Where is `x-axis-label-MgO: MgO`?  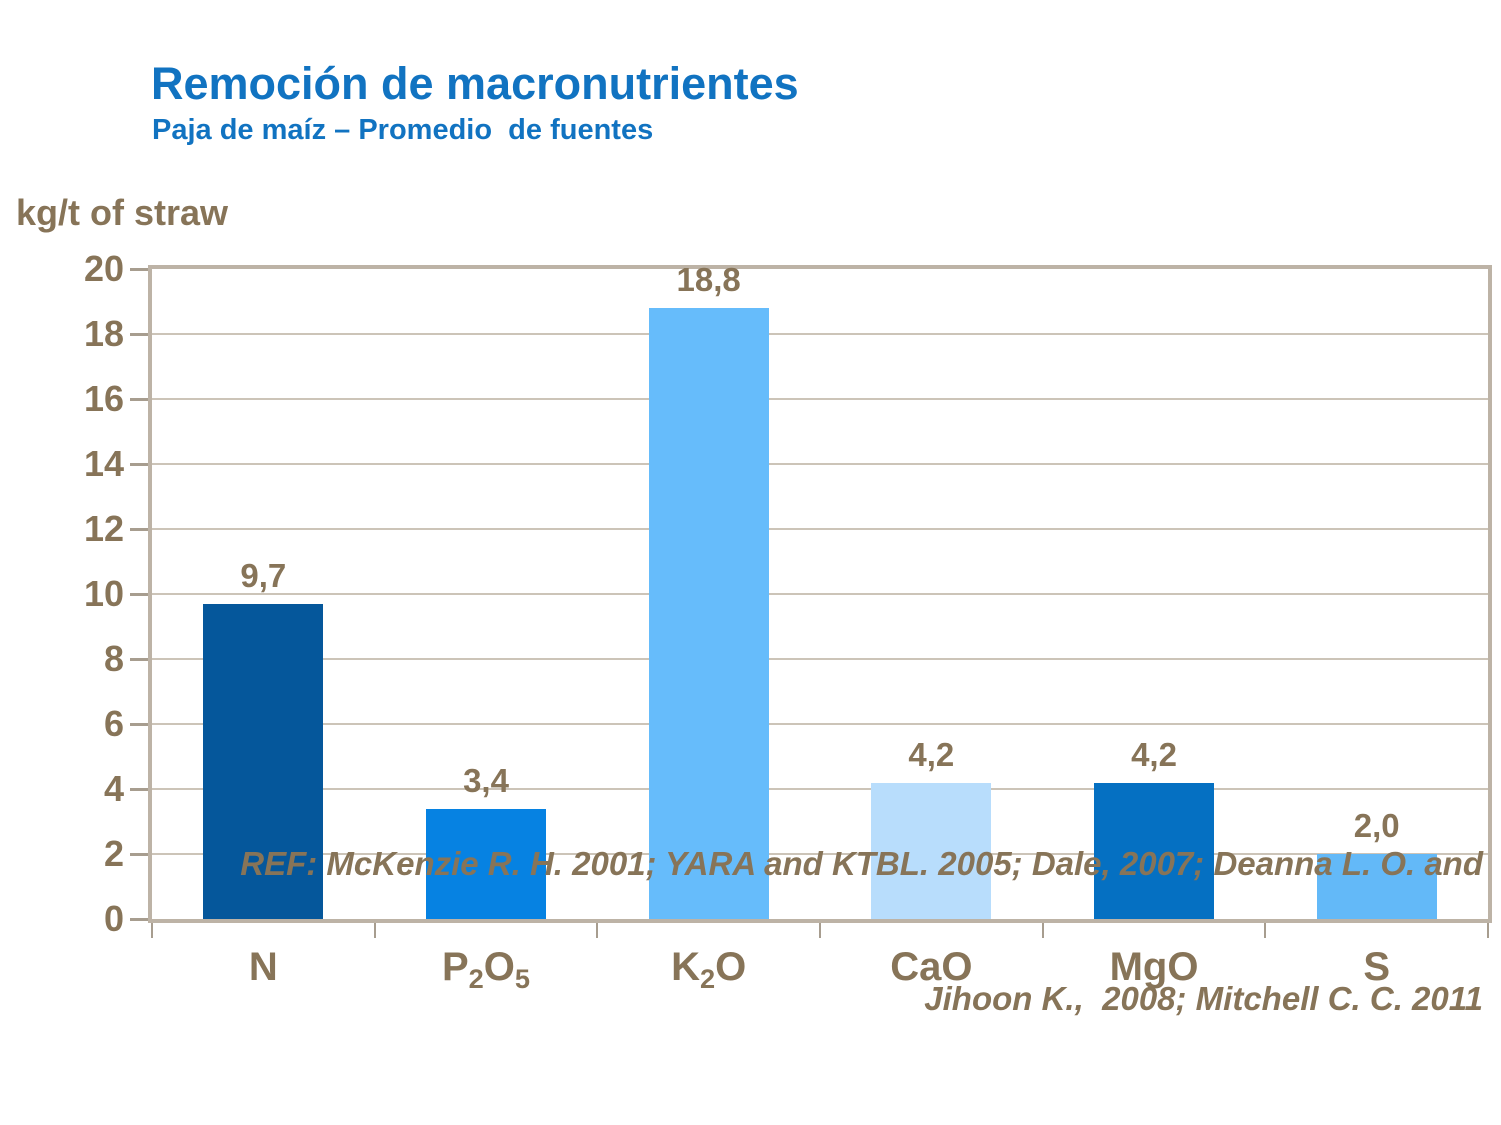 x-axis-label-MgO: MgO is located at coordinates (1154, 967).